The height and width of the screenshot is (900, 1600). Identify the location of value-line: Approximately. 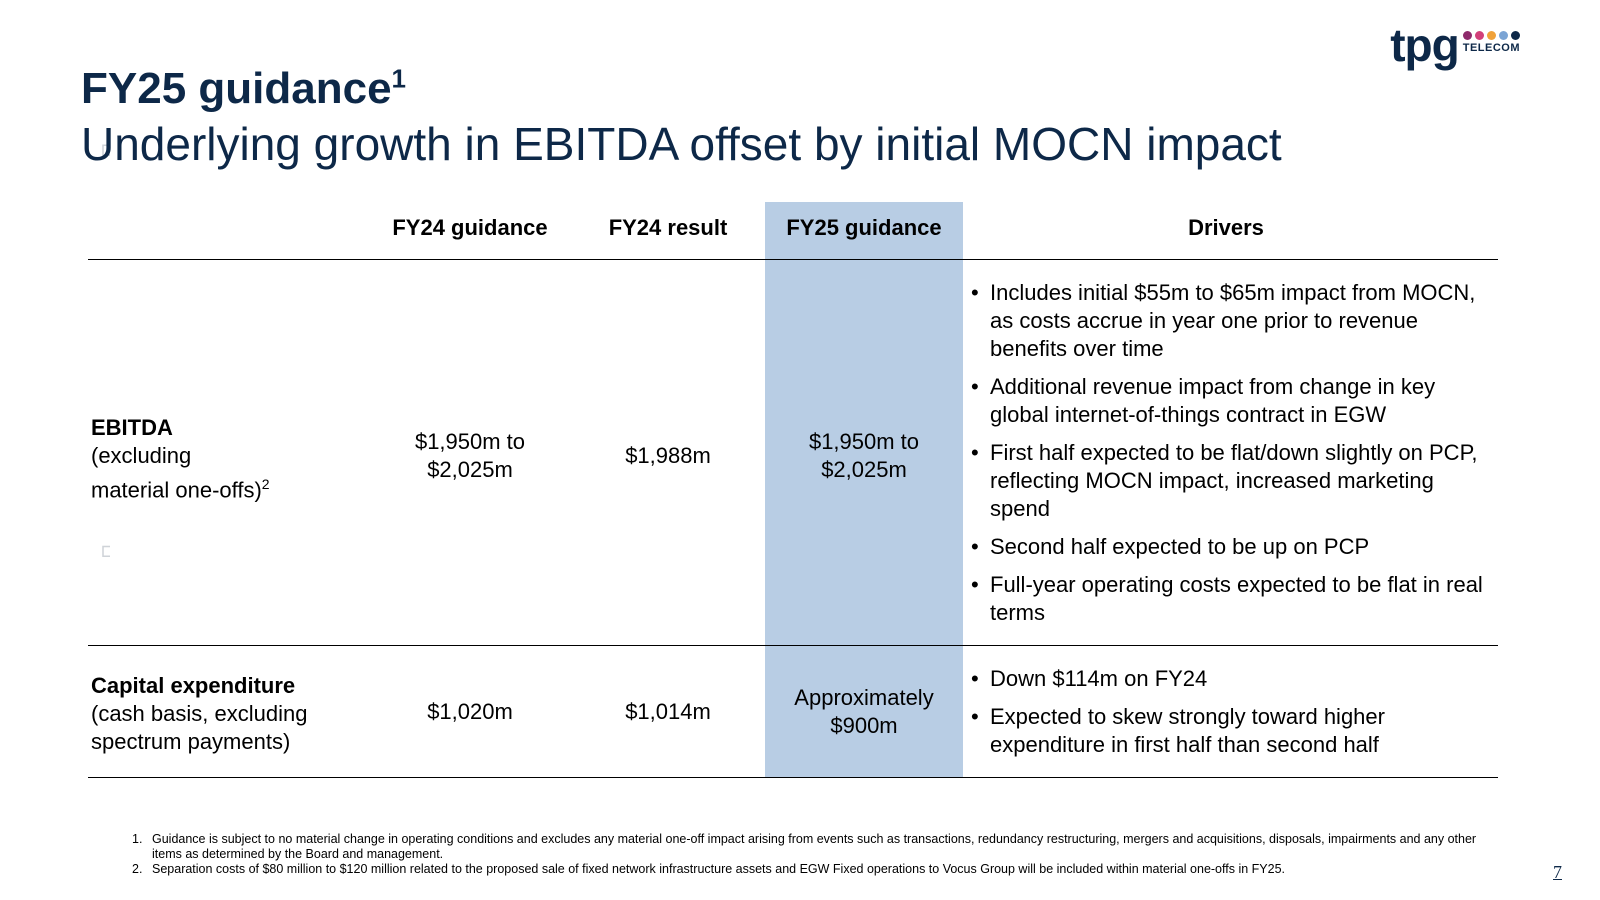
(864, 697).